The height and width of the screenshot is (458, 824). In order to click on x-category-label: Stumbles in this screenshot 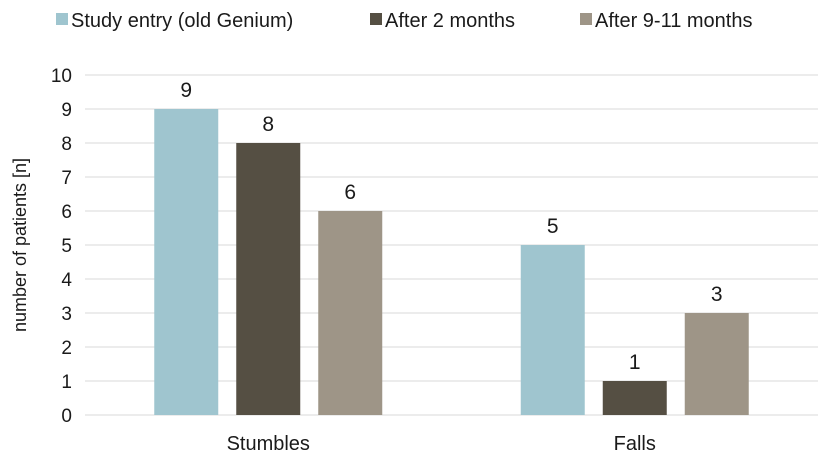, I will do `click(268, 444)`.